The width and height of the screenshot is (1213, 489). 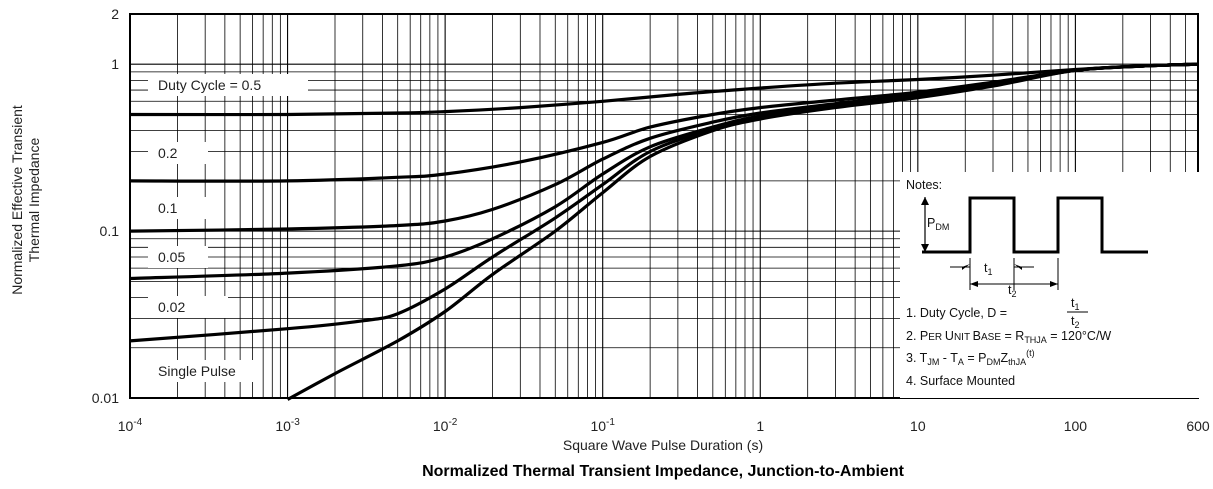 What do you see at coordinates (209, 85) in the screenshot?
I see `curve-label: Duty Cycle = 0.5` at bounding box center [209, 85].